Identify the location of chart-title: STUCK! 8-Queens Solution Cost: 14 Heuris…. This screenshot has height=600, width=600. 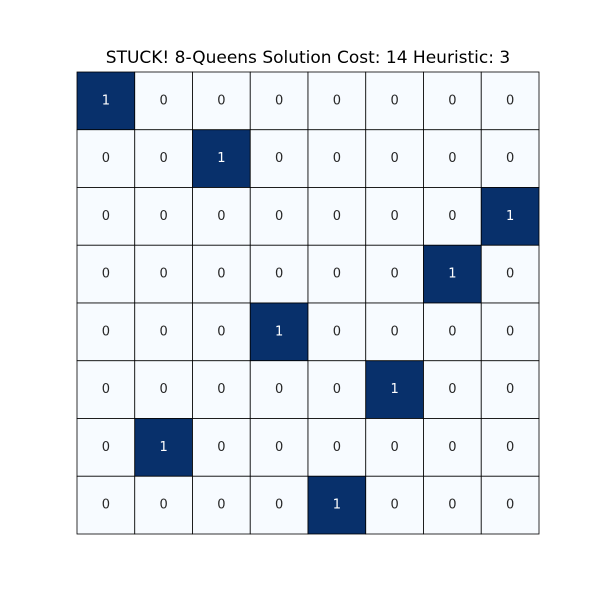
(308, 58).